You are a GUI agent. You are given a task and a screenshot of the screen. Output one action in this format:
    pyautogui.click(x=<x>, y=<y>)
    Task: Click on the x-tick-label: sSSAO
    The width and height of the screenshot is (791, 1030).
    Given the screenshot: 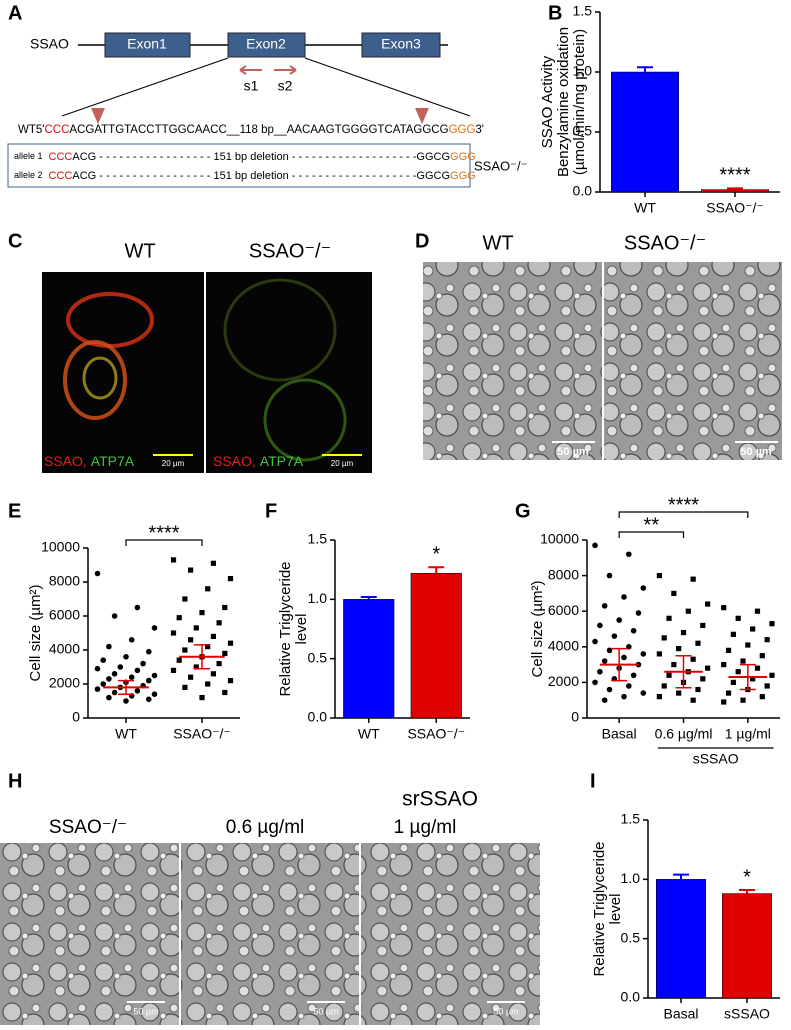 What is the action you would take?
    pyautogui.click(x=747, y=1014)
    